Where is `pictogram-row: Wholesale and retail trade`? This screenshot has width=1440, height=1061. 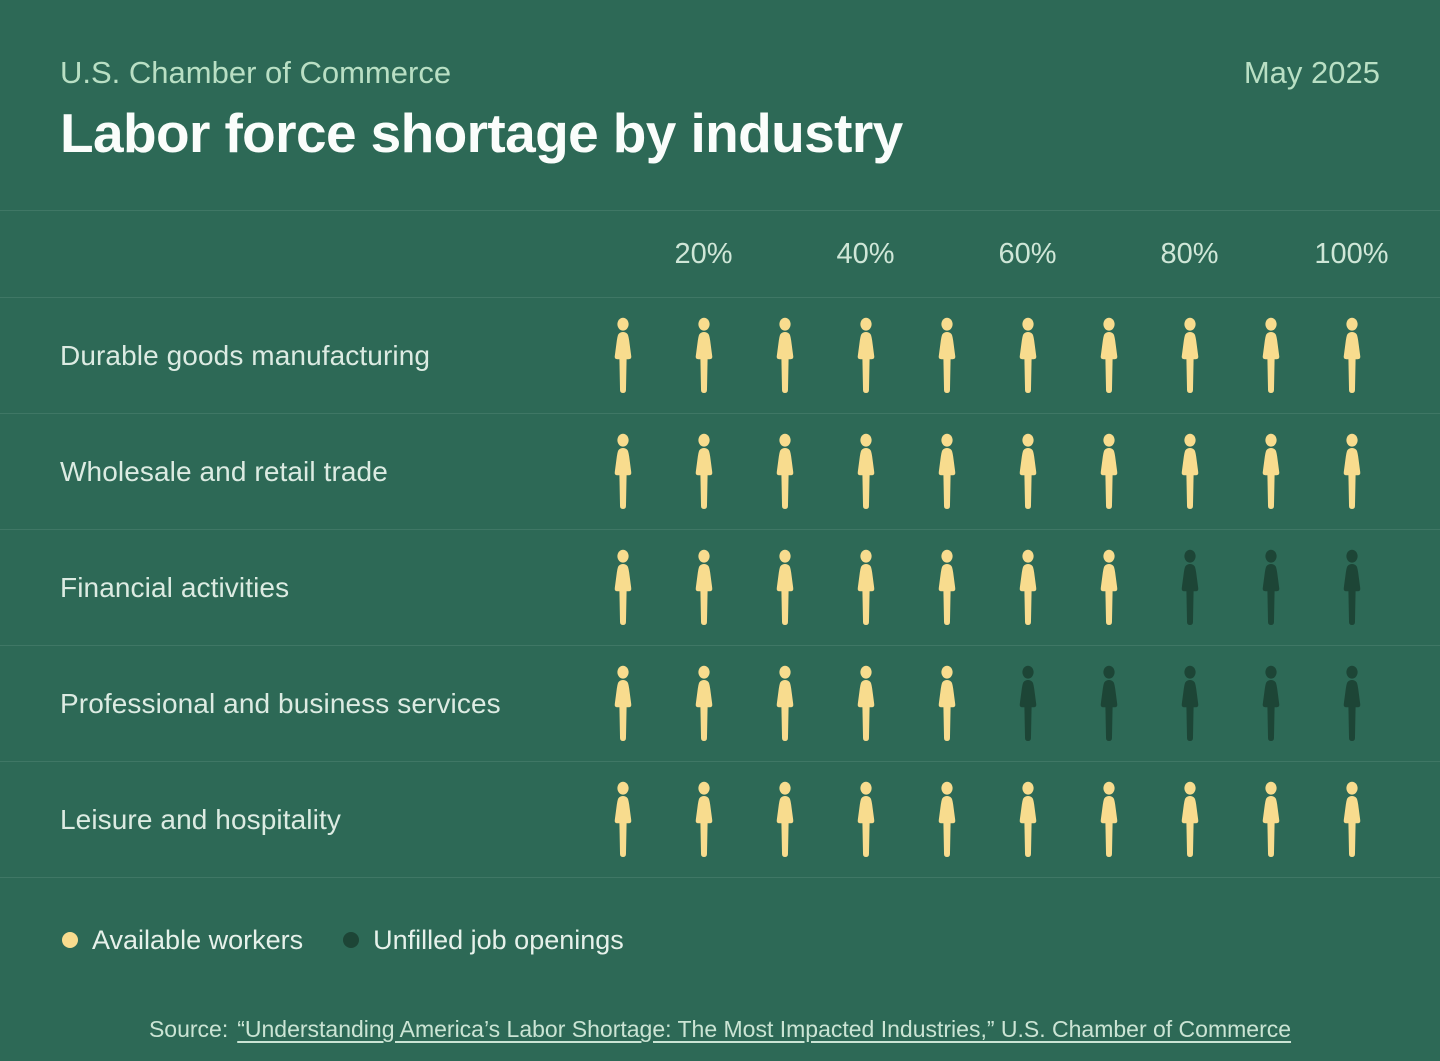 pictogram-row: Wholesale and retail trade is located at coordinates (720, 471).